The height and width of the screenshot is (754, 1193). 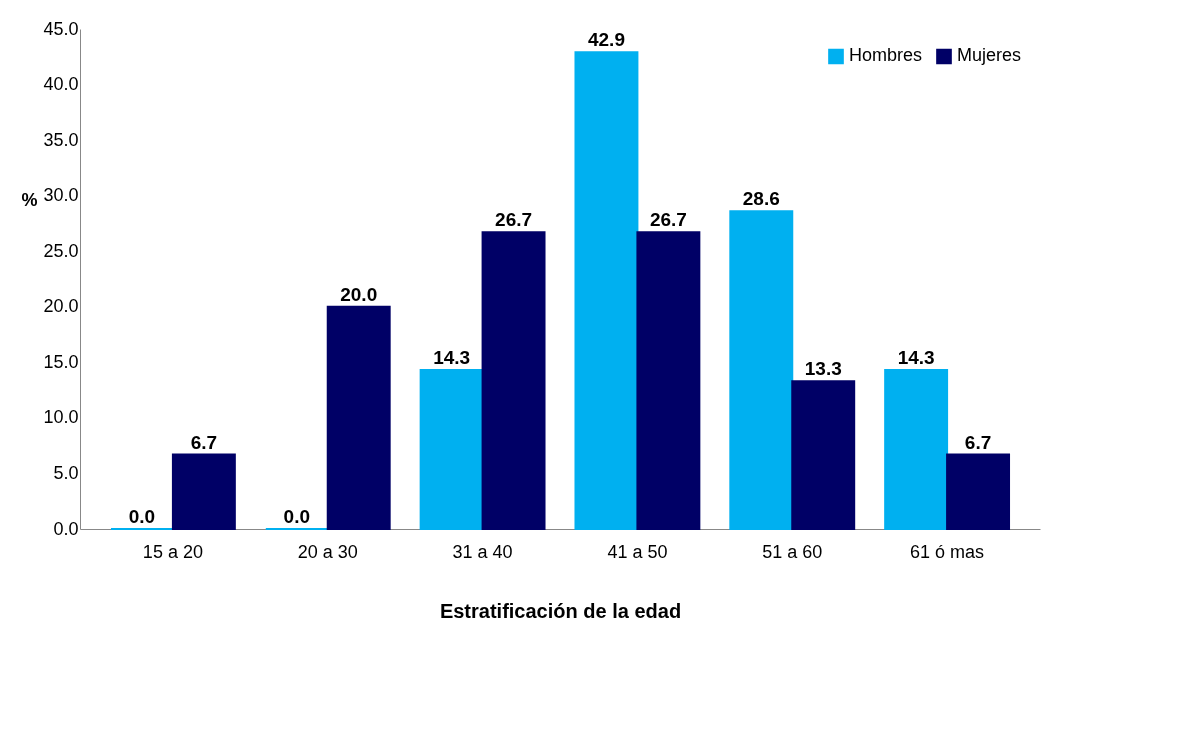 What do you see at coordinates (989, 55) in the screenshot?
I see `legend-label: Mujeres` at bounding box center [989, 55].